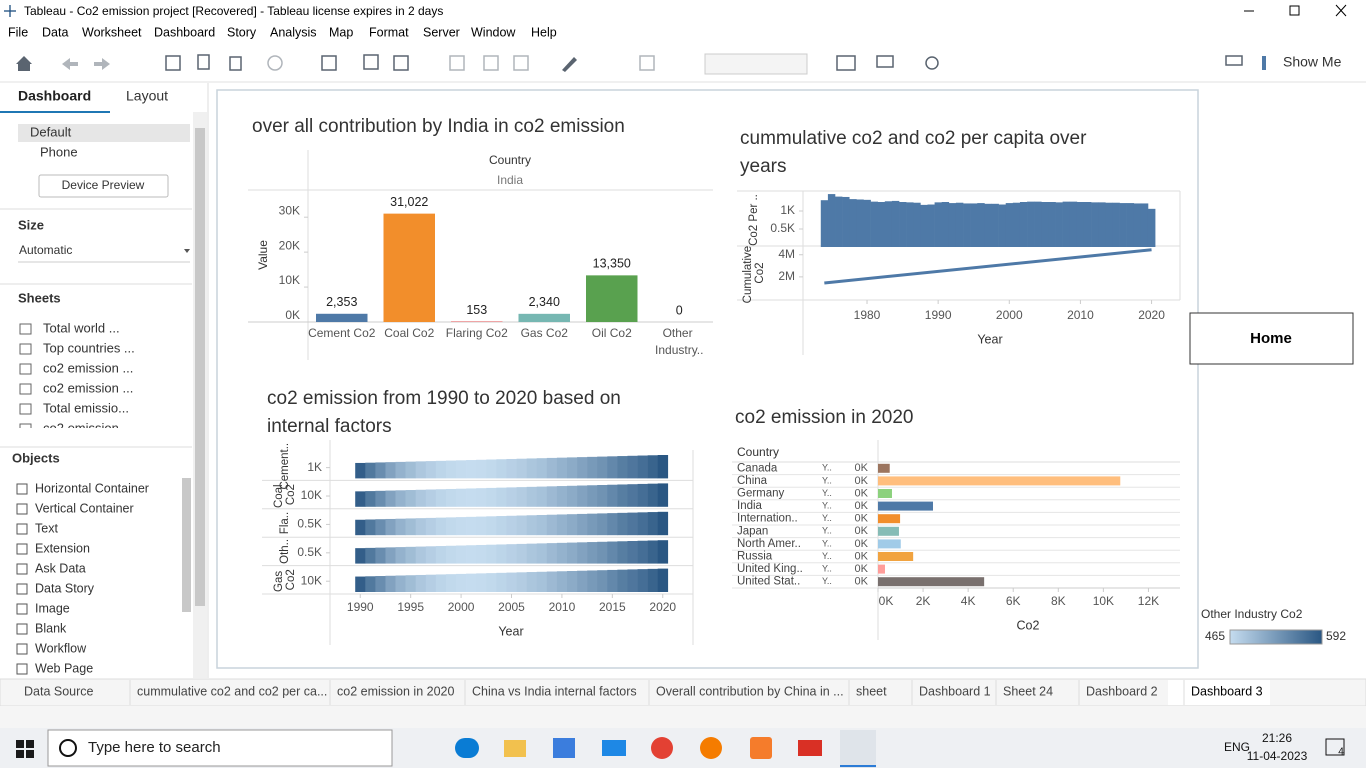  I want to click on restore-button, so click(1294, 10).